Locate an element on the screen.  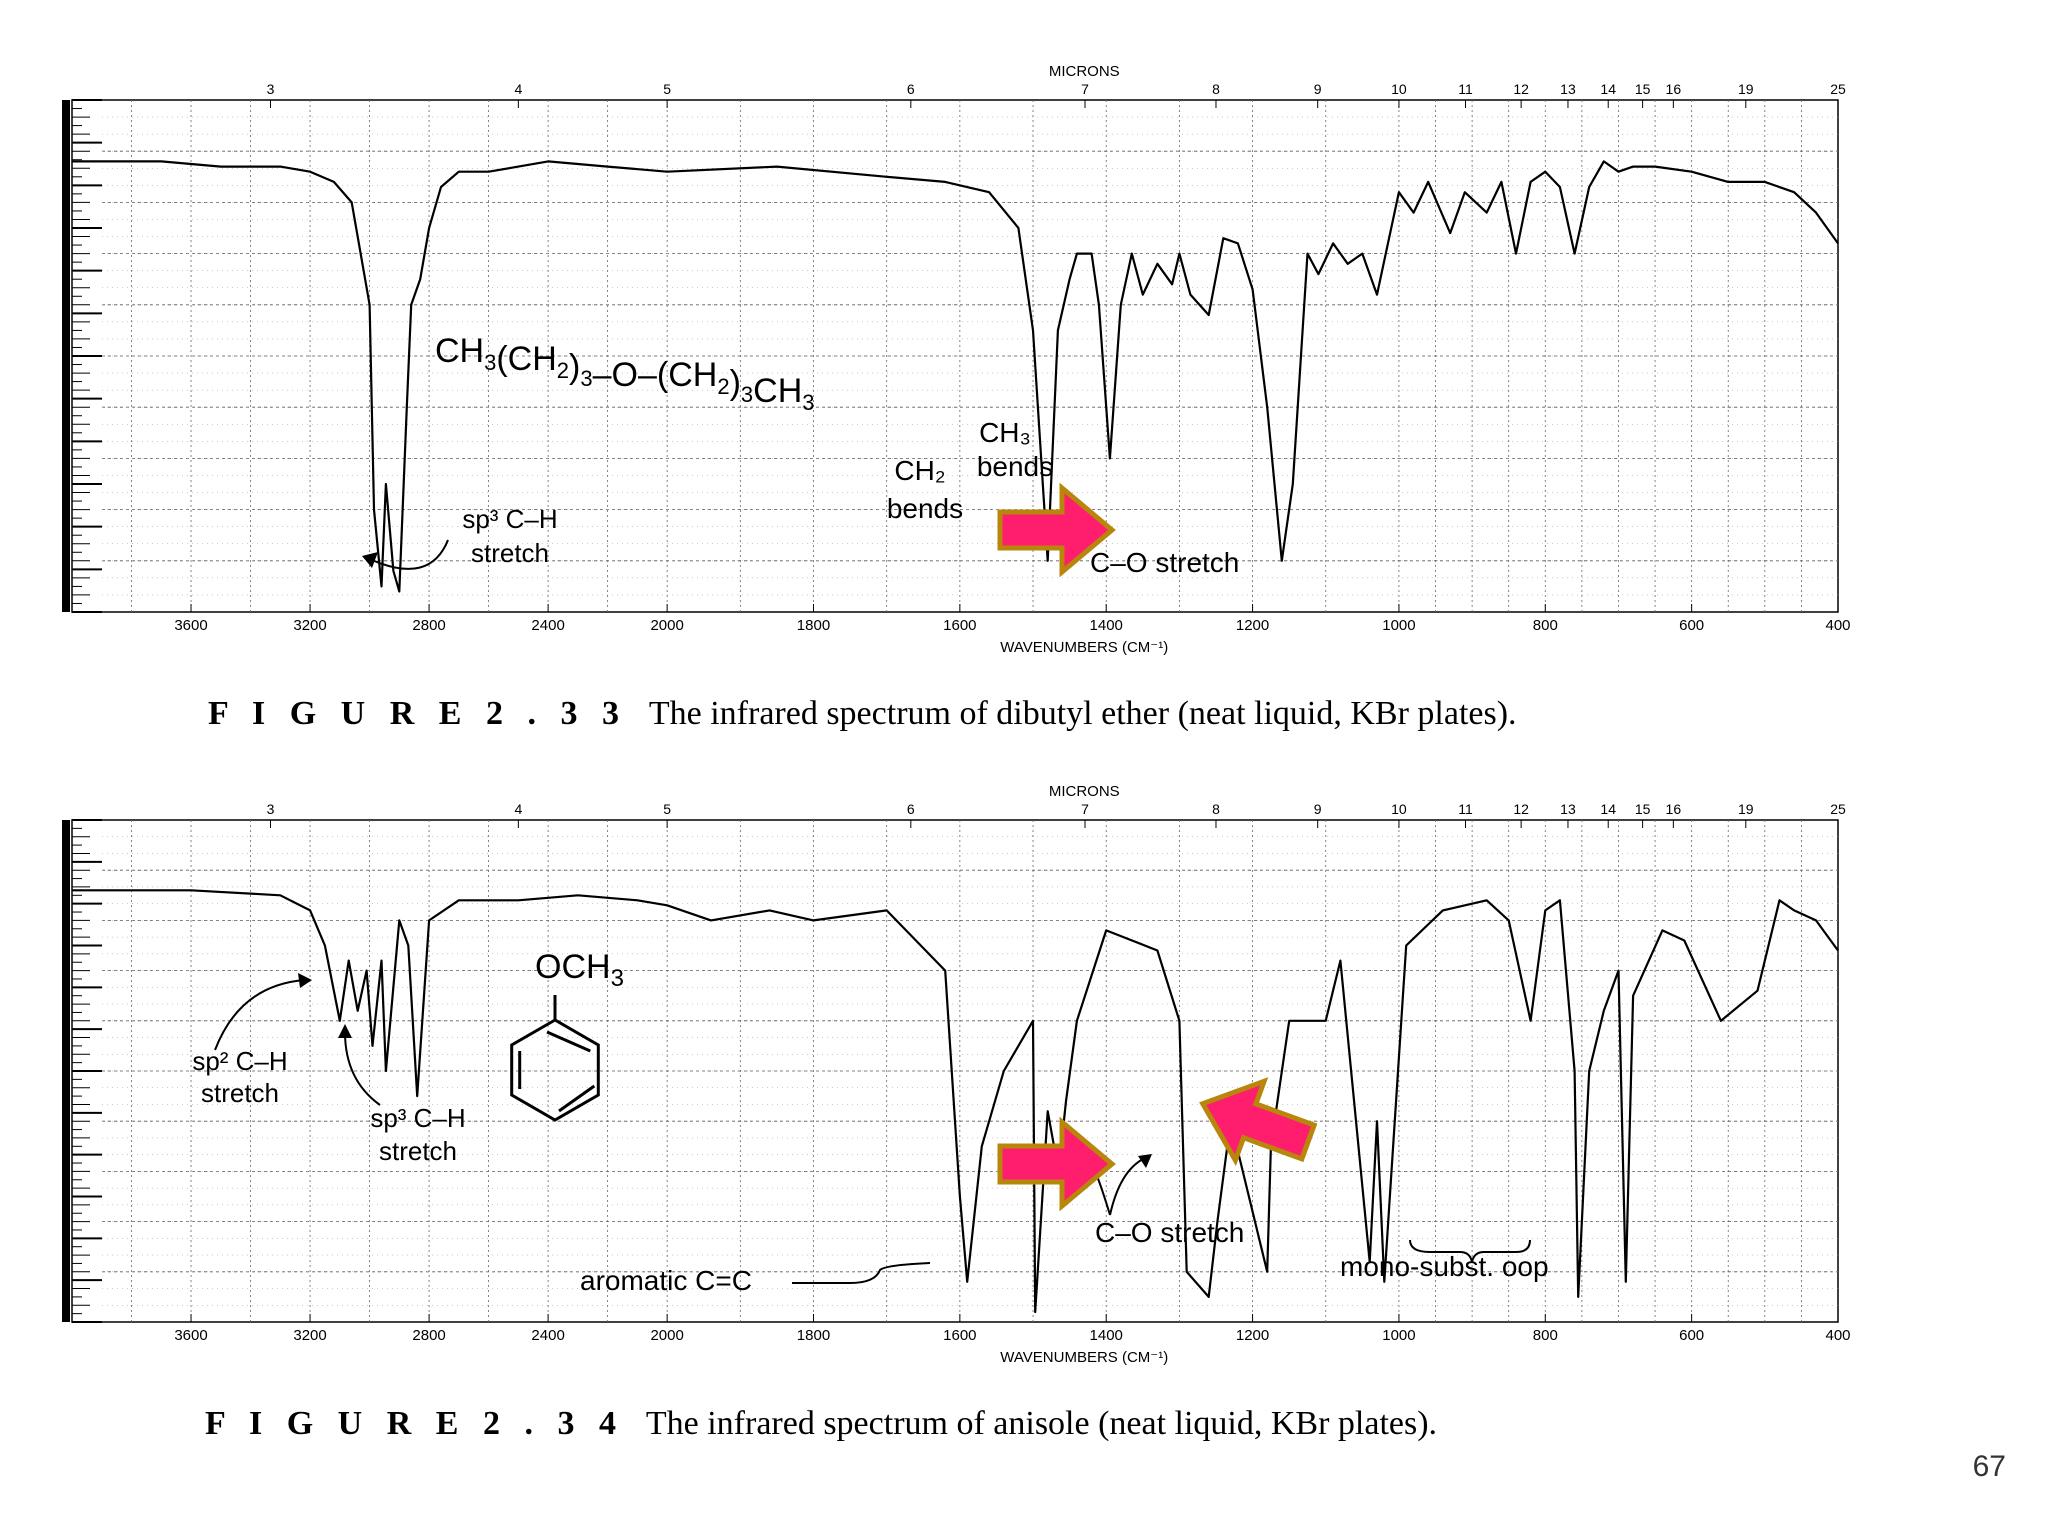
micron-tick-label: 6 is located at coordinates (911, 89).